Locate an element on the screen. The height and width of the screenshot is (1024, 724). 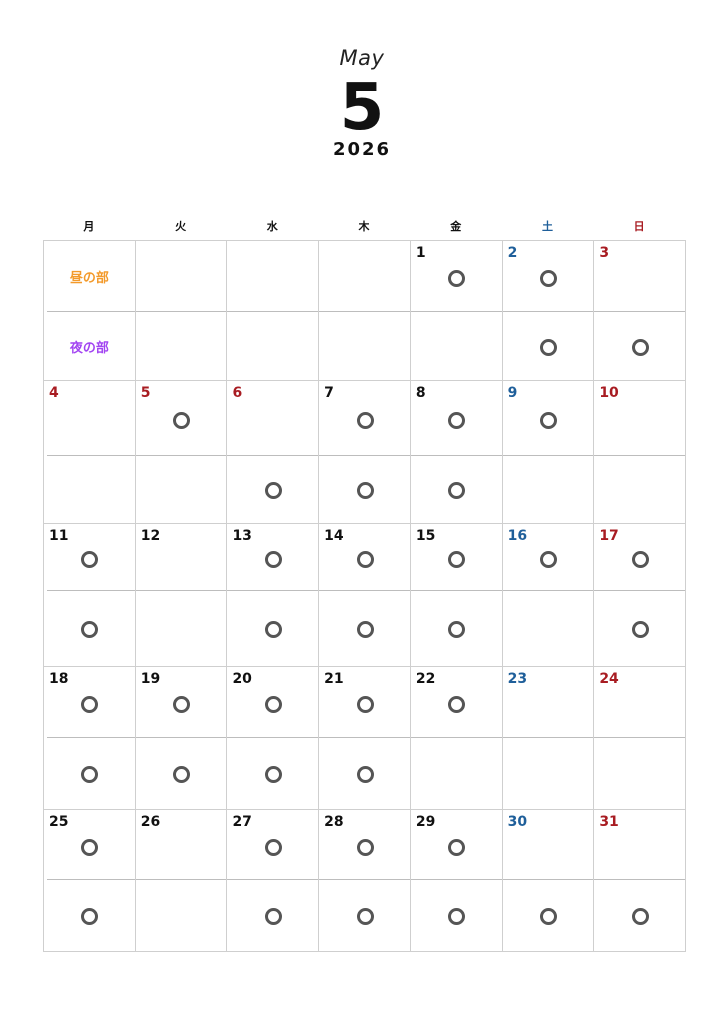
date-number: 5 is located at coordinates (145, 393).